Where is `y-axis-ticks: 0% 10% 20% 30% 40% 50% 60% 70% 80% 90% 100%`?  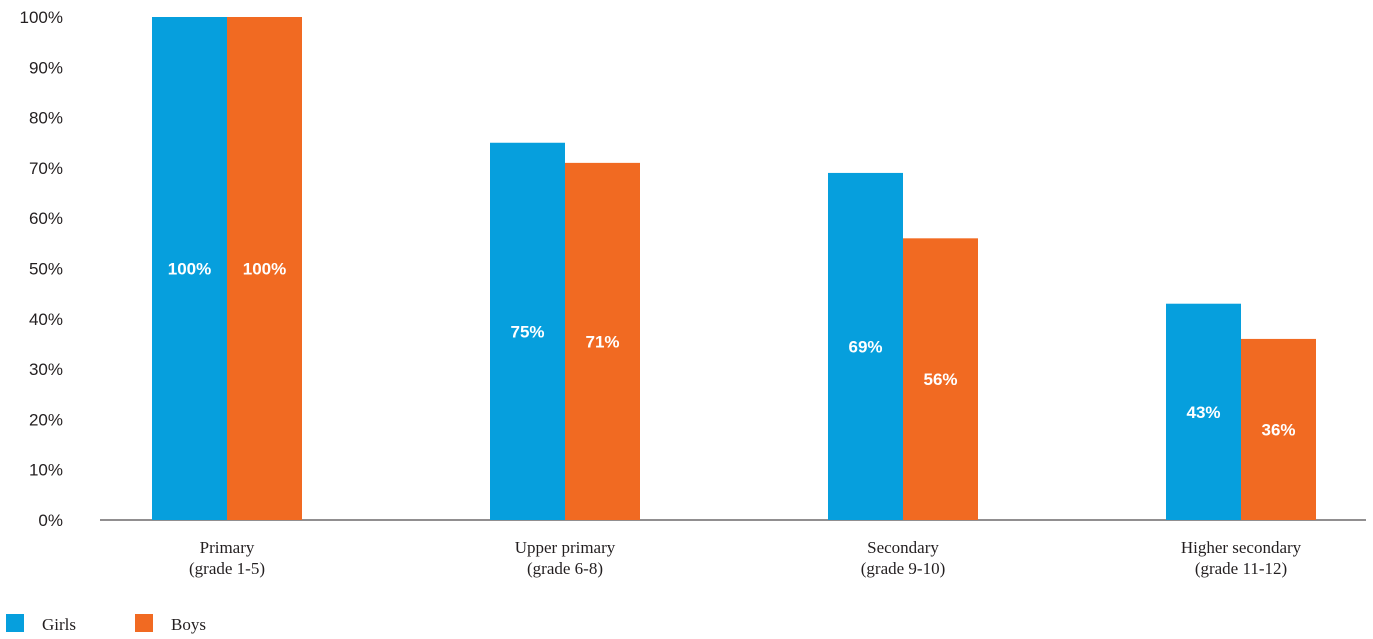 y-axis-ticks: 0% 10% 20% 30% 40% 50% 60% 70% 80% 90% 100% is located at coordinates (41, 269).